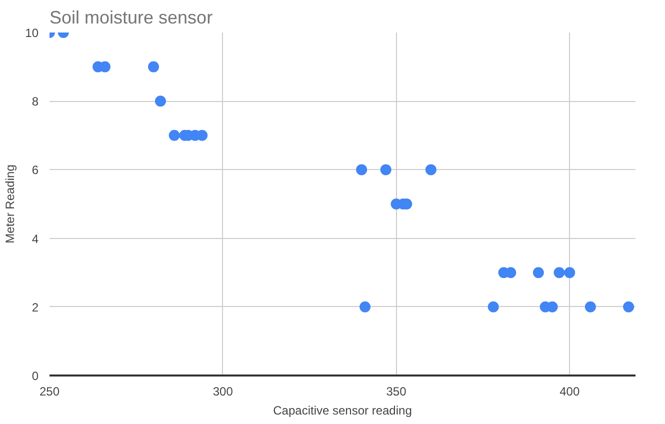 The width and height of the screenshot is (665, 424). Describe the element at coordinates (35, 307) in the screenshot. I see `y-tick-label: 2` at that location.